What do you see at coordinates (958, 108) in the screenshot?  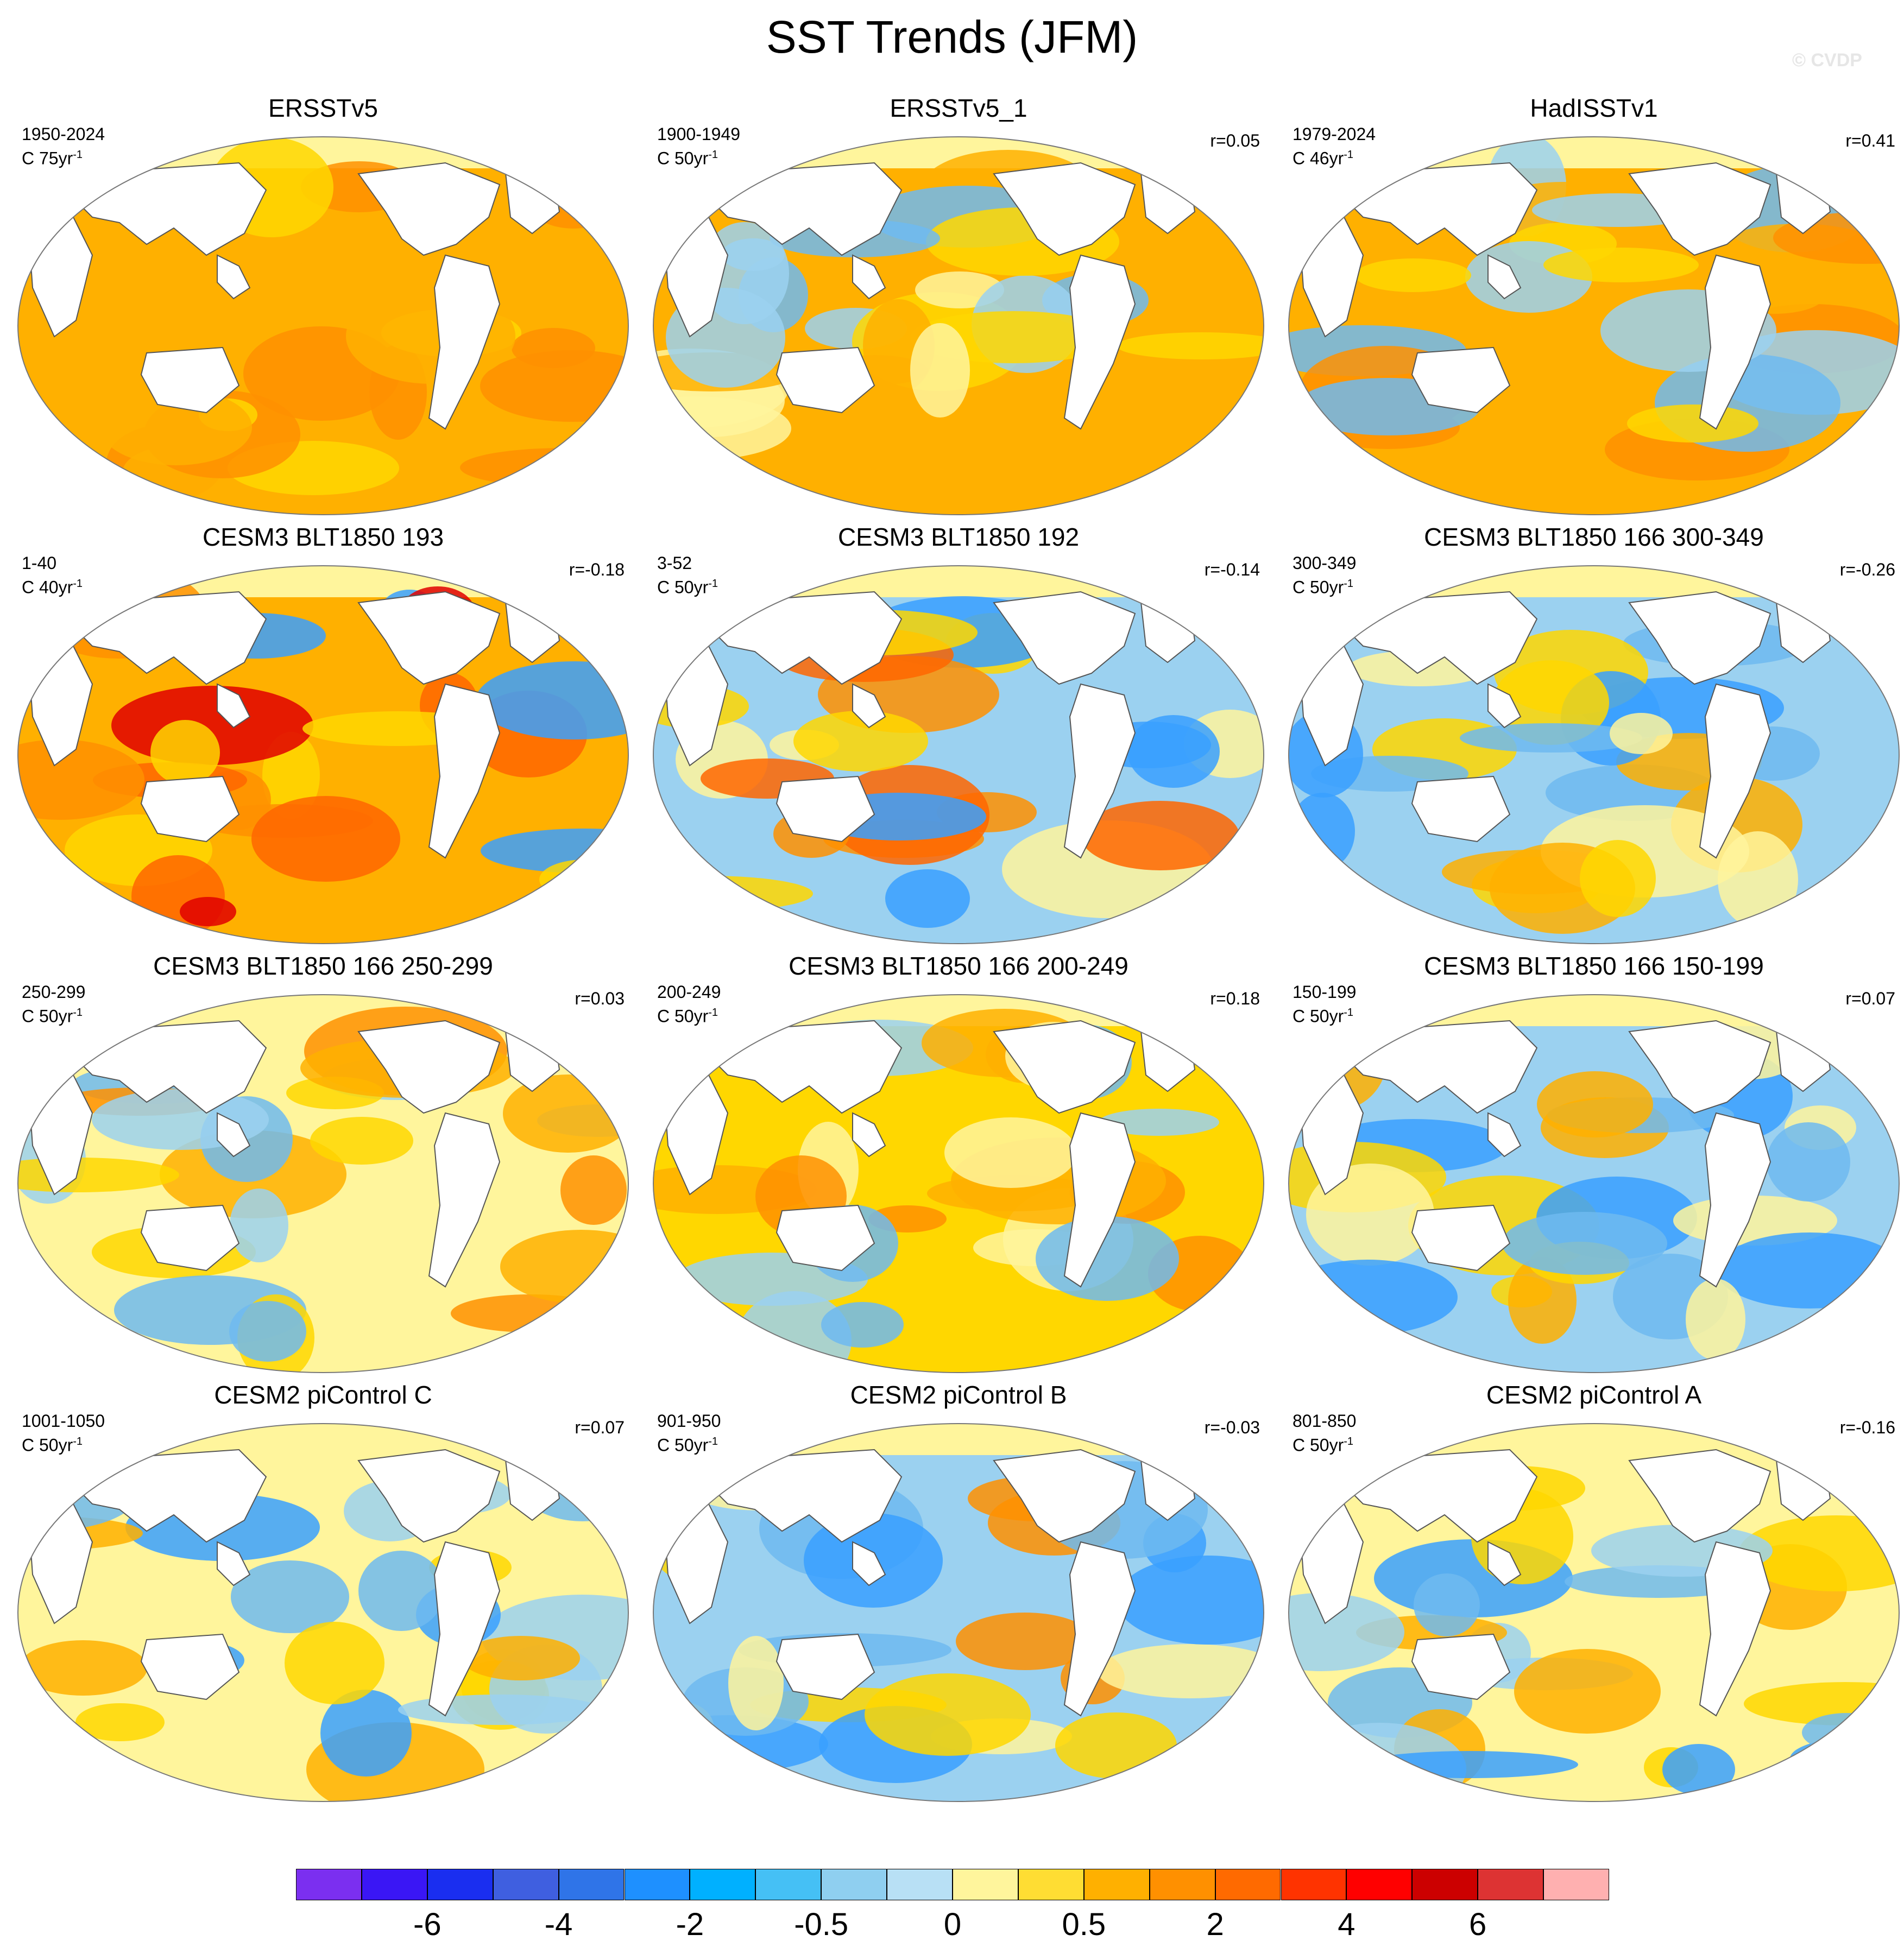 I see `panel-title: ERSSTv5_1` at bounding box center [958, 108].